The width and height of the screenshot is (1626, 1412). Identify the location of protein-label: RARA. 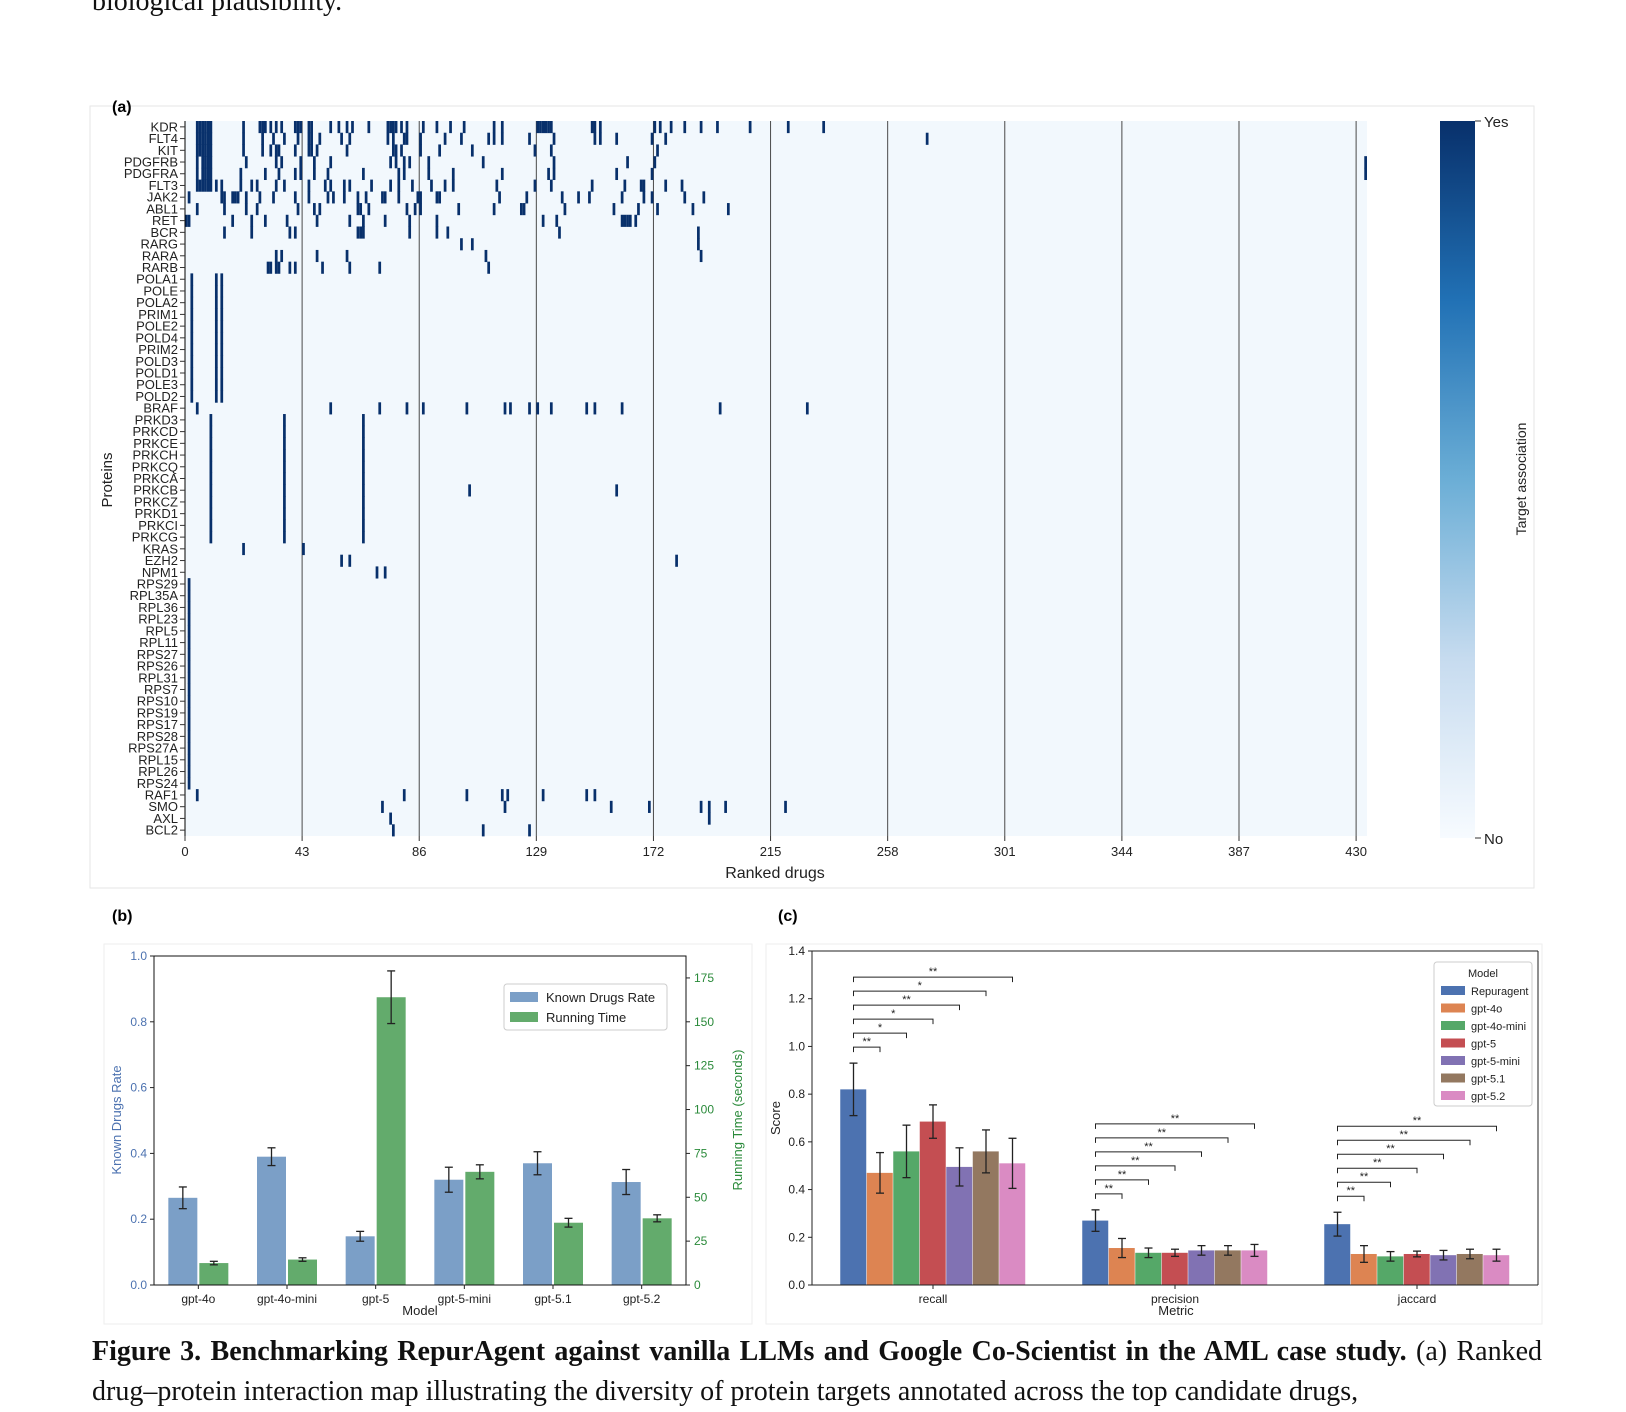
(160, 255).